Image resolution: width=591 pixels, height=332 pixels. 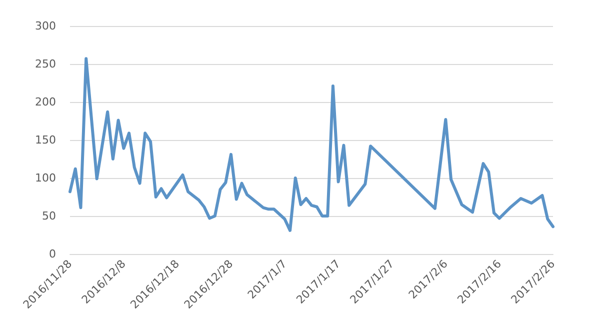 I want to click on y-tick-label: 300, so click(x=45, y=26).